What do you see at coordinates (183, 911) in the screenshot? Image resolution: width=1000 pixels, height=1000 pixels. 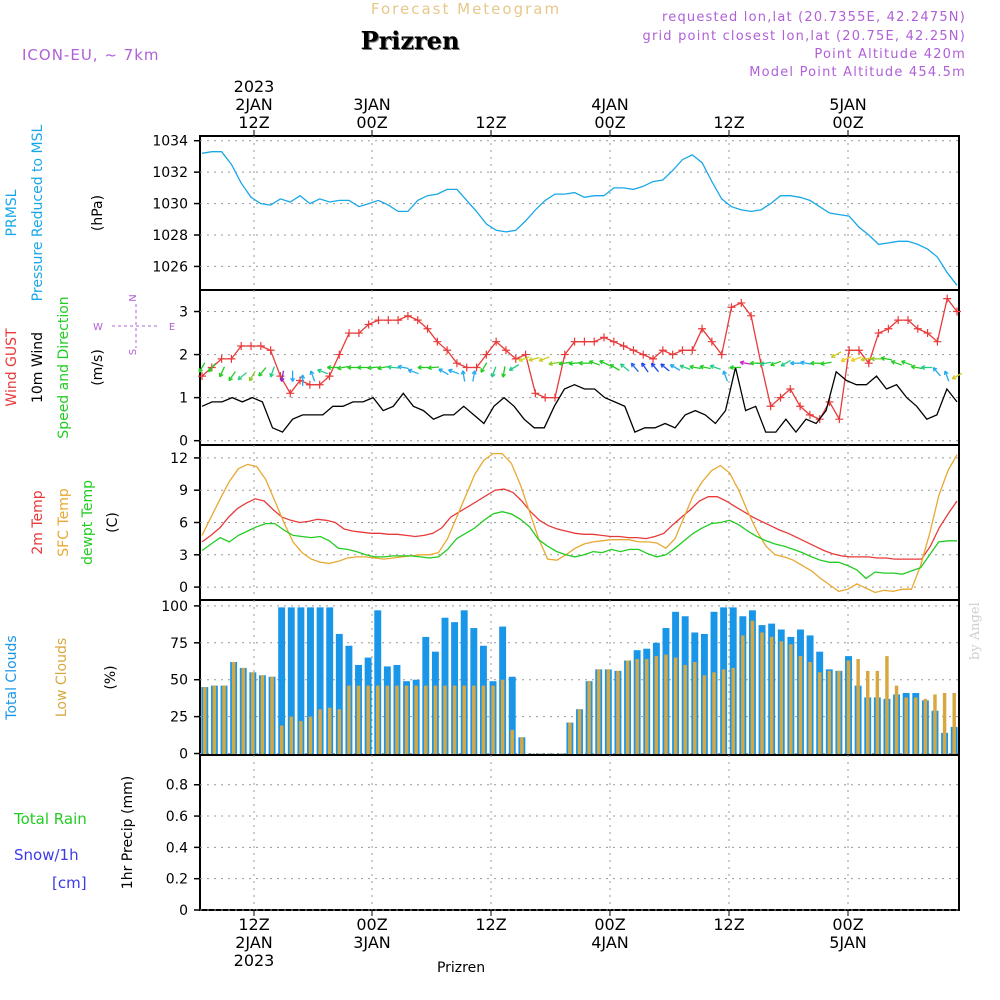 I see `precip-ytick-label: 0` at bounding box center [183, 911].